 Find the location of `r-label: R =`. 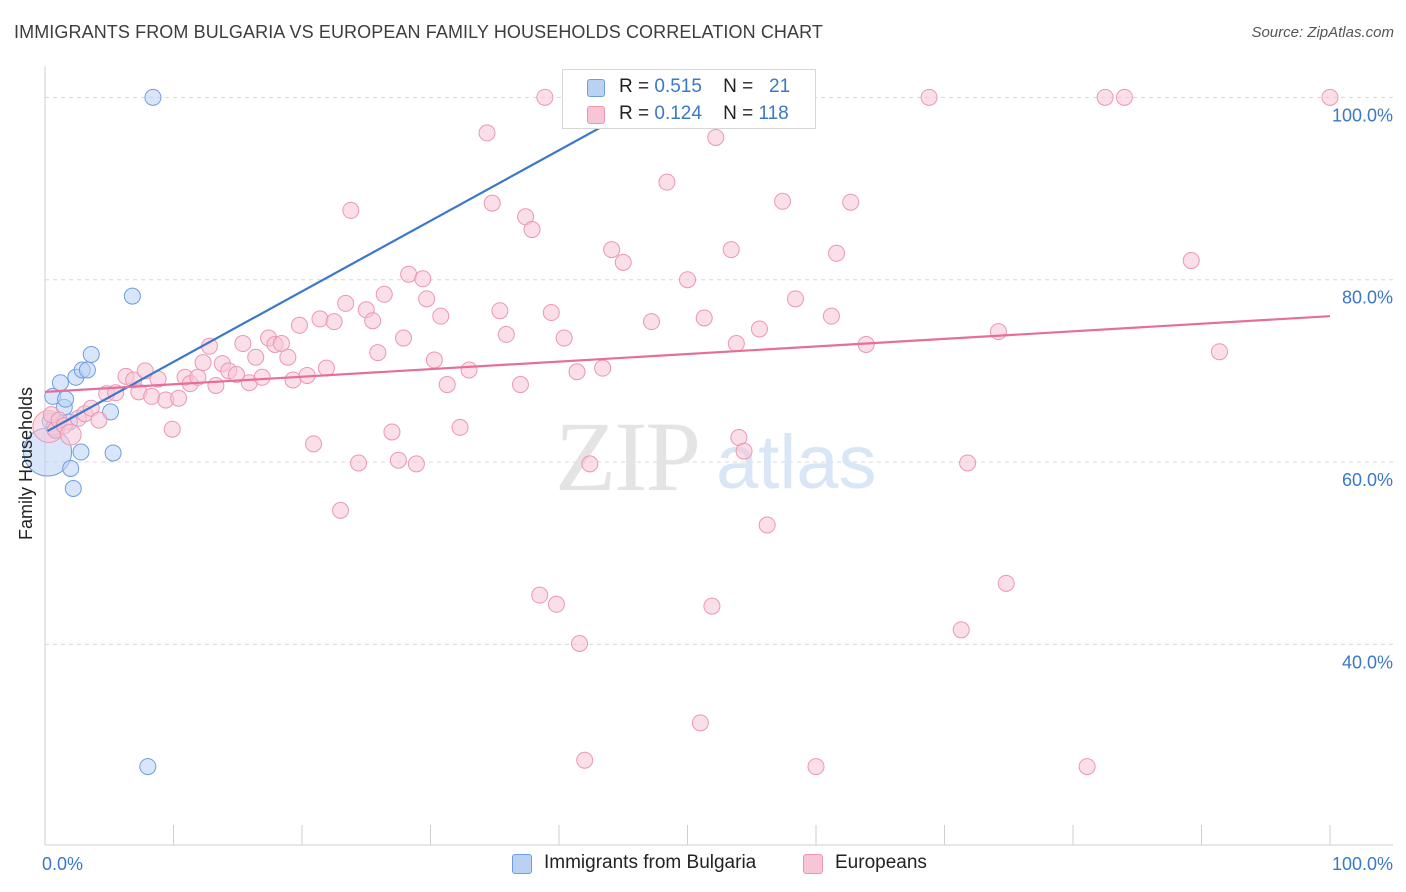

r-label: R = is located at coordinates (634, 86).